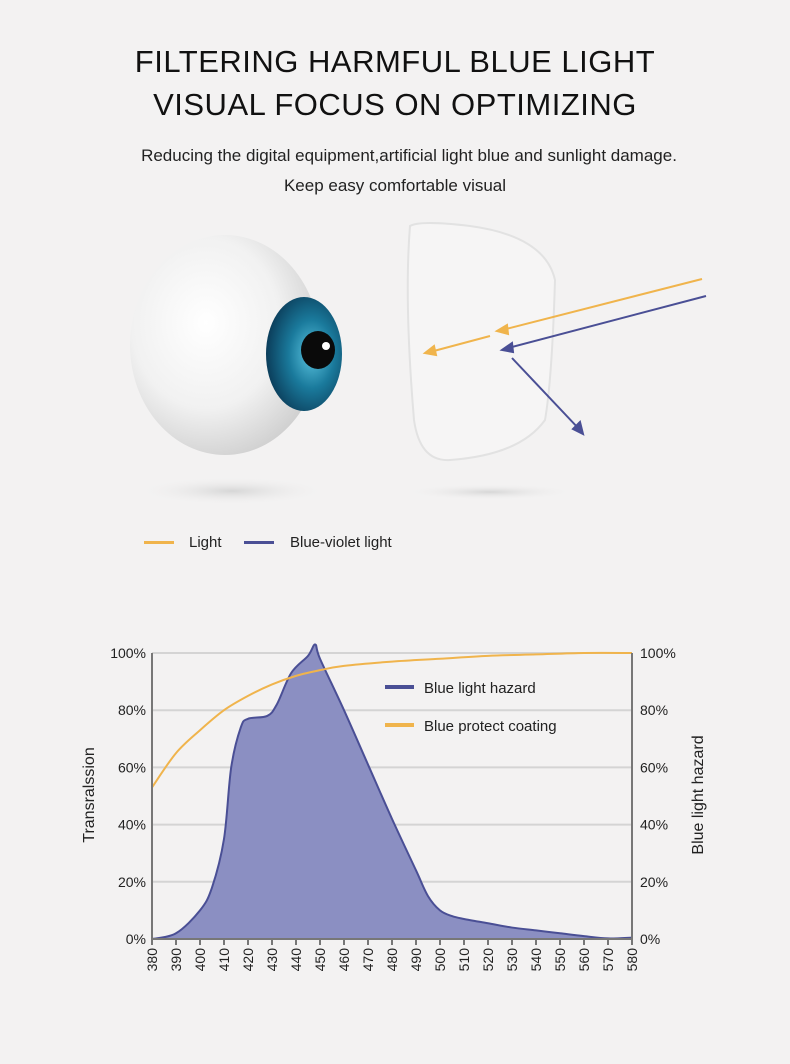 Image resolution: width=790 pixels, height=1064 pixels. I want to click on page-title-line-1: FILTERING HARMFUL BLUE LIGHT, so click(395, 61).